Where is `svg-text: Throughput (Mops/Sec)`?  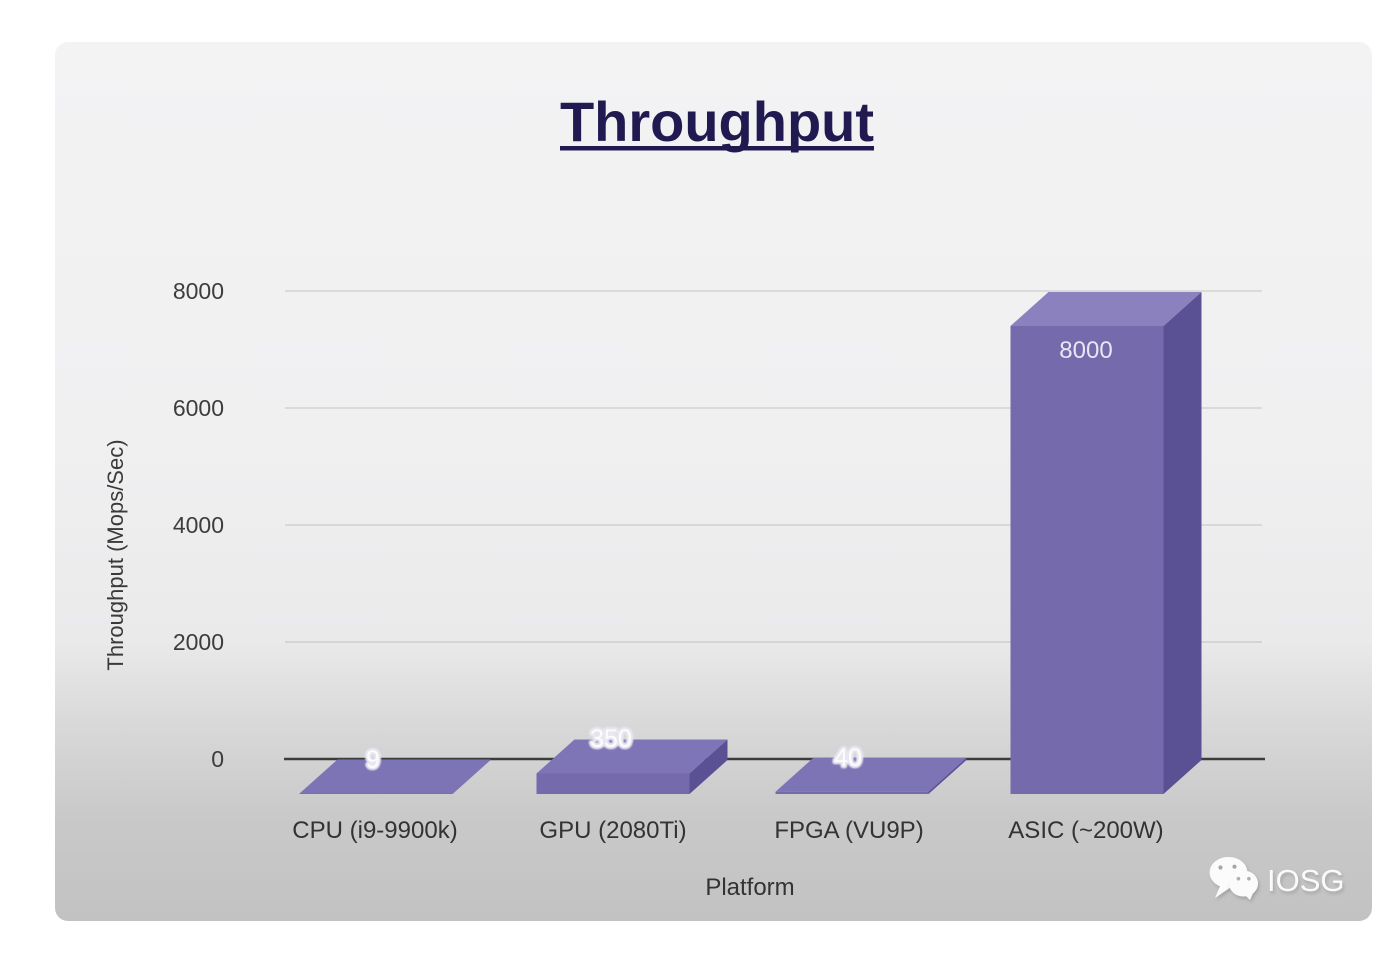 svg-text: Throughput (Mops/Sec) is located at coordinates (115, 554).